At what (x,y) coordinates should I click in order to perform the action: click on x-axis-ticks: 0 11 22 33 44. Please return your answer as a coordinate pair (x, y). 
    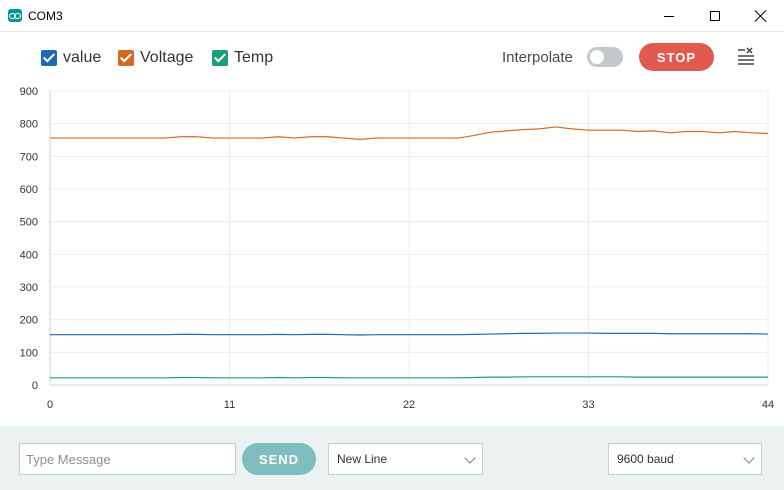
    Looking at the image, I should click on (410, 405).